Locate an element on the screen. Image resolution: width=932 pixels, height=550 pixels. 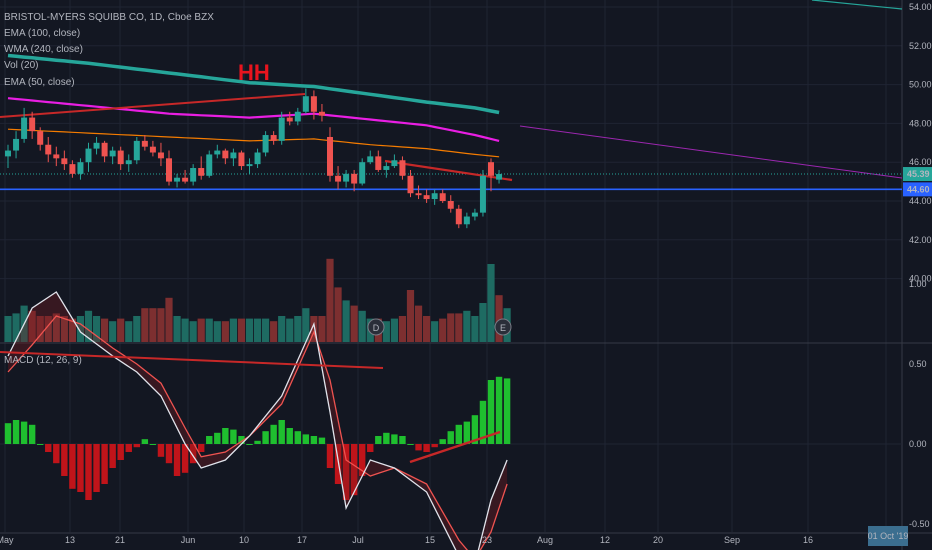
legend-wma240: WMA (240, close) is located at coordinates (43, 49).